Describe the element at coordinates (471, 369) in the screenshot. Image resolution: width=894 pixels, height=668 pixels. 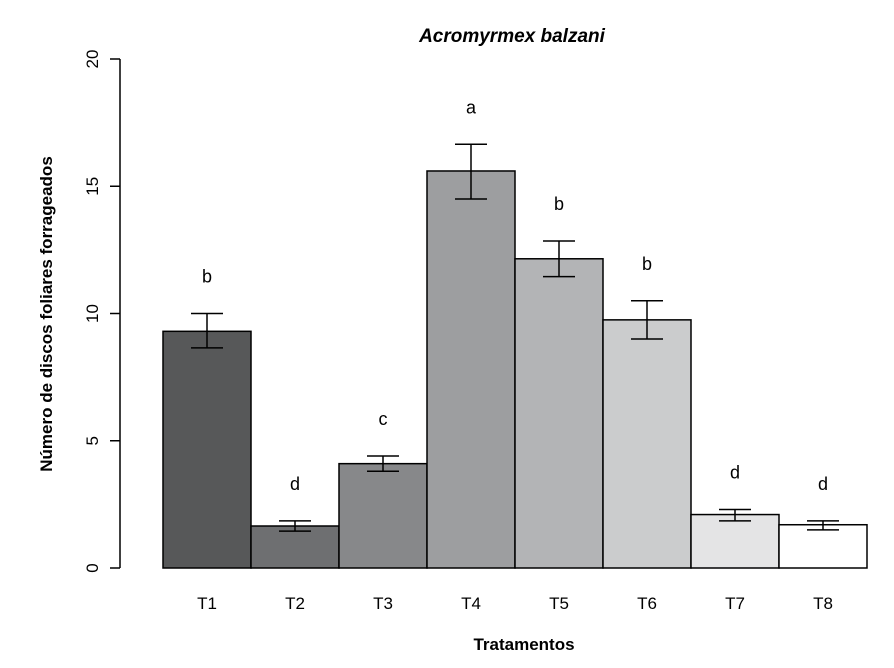
I see `bar-T4` at that location.